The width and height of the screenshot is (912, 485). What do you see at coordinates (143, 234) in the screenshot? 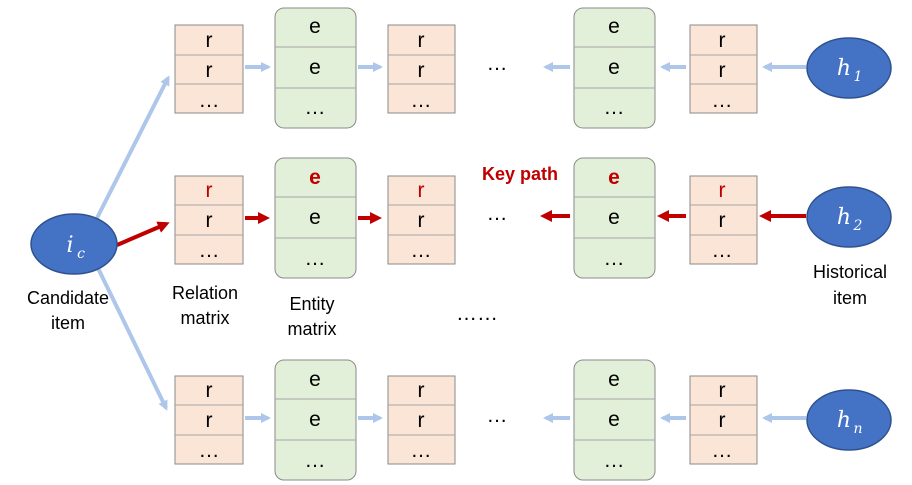
I see `key-branch-arrow` at bounding box center [143, 234].